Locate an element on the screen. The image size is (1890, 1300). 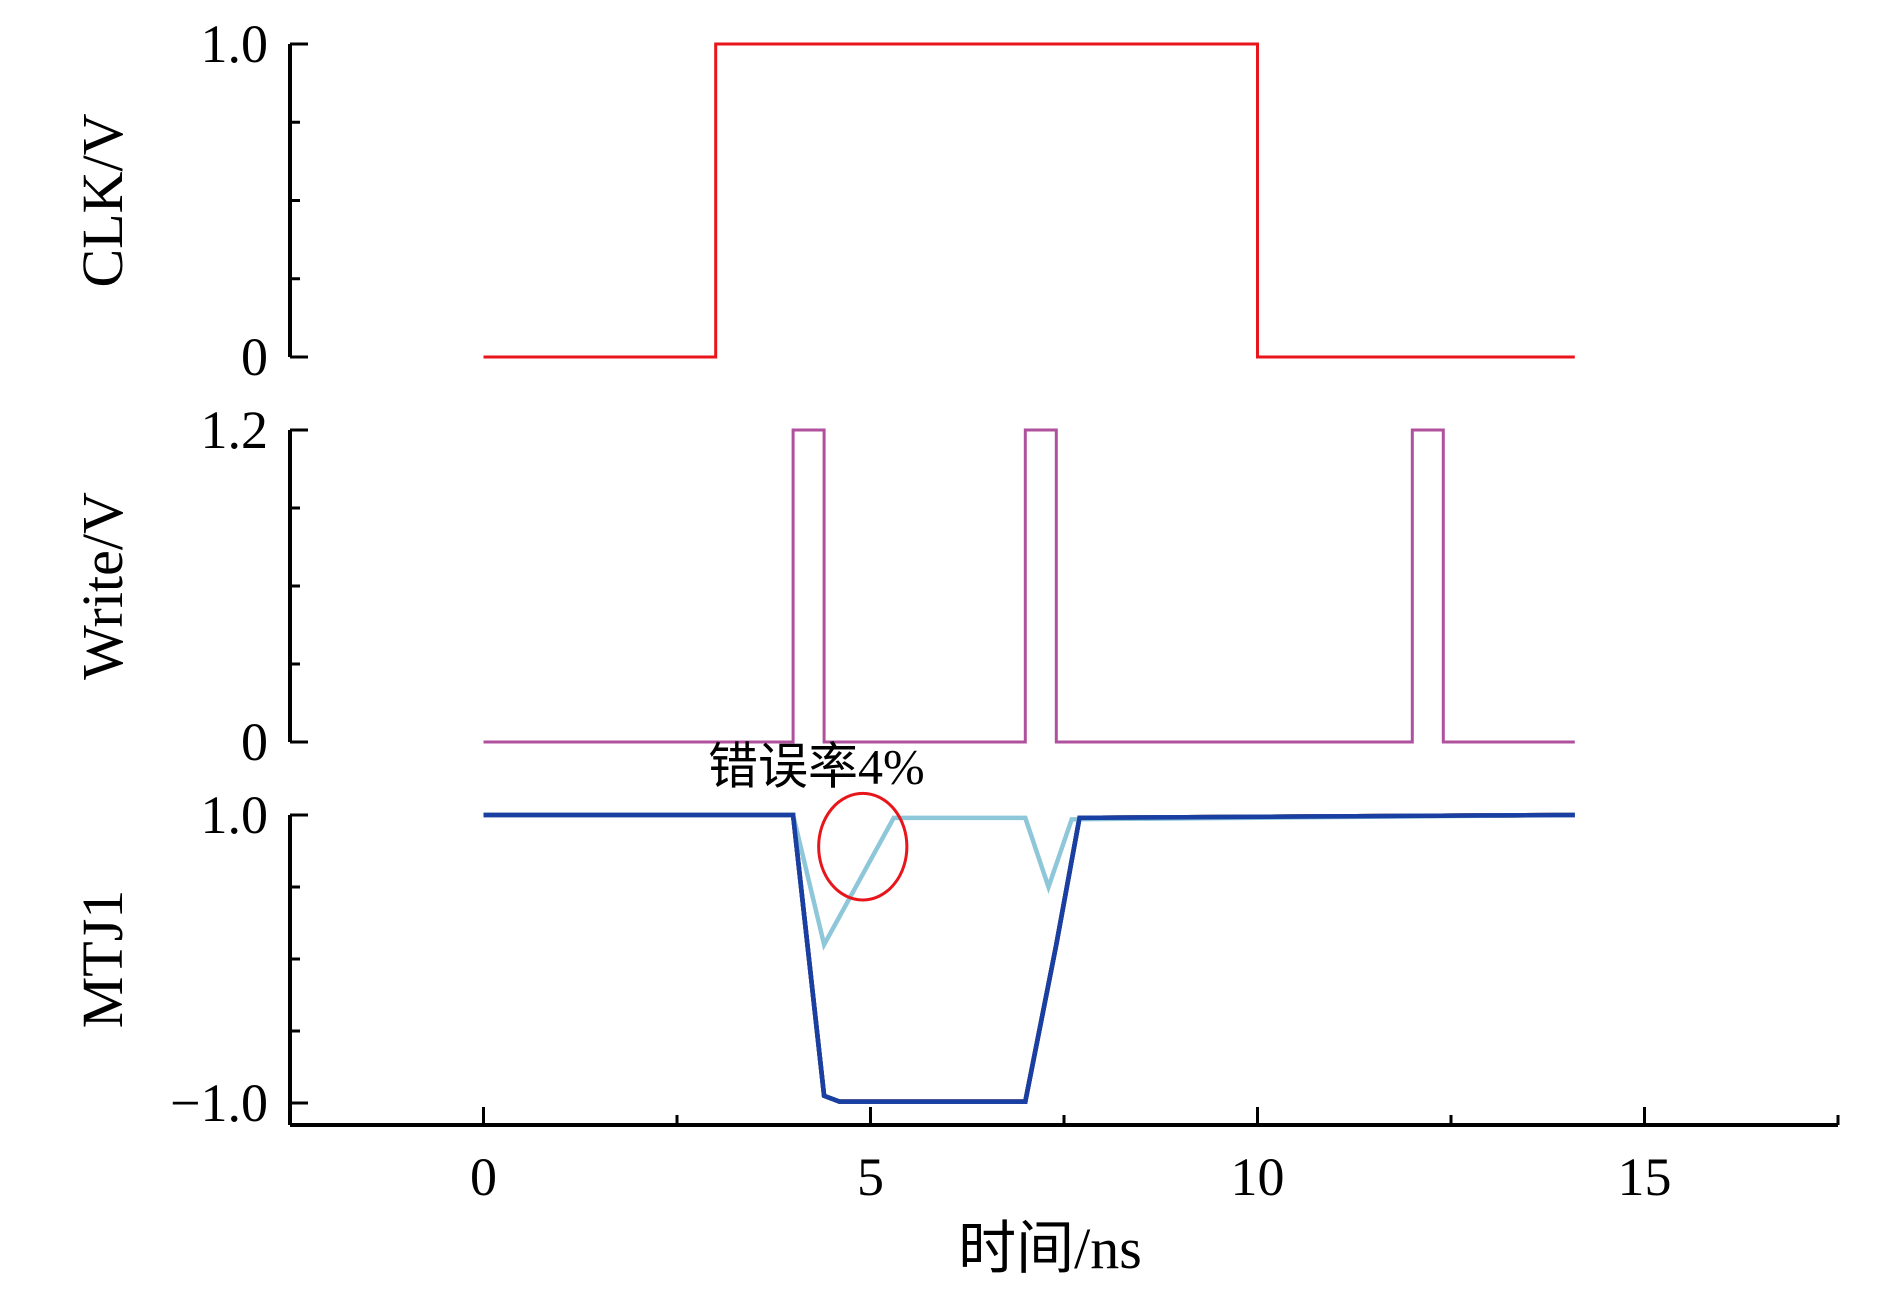
y-tick-label-write: 1.2 is located at coordinates (235, 430).